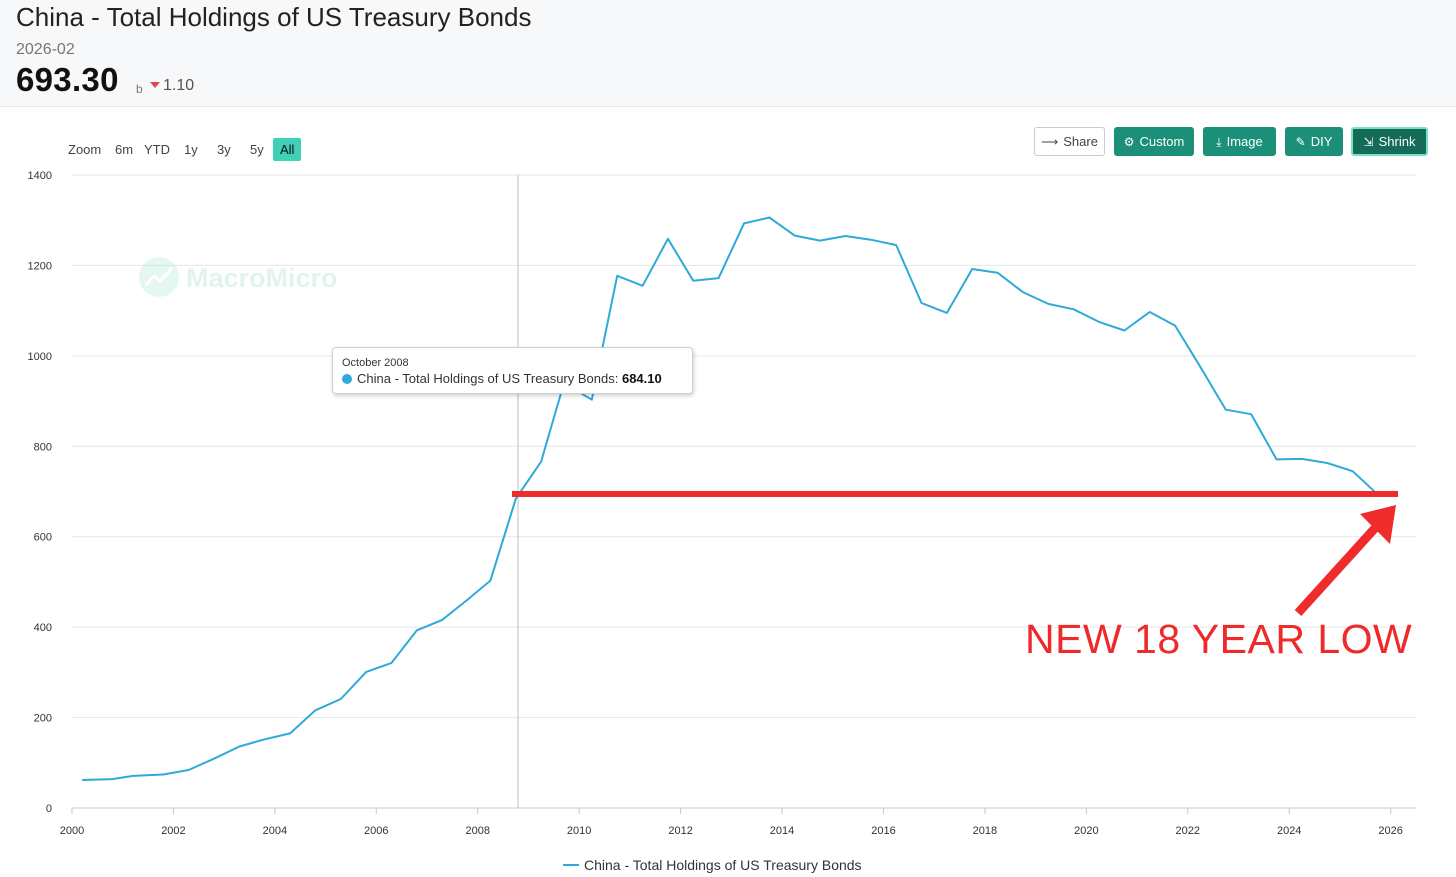 Image resolution: width=1456 pixels, height=877 pixels. What do you see at coordinates (579, 831) in the screenshot?
I see `x-tick-label: 2010` at bounding box center [579, 831].